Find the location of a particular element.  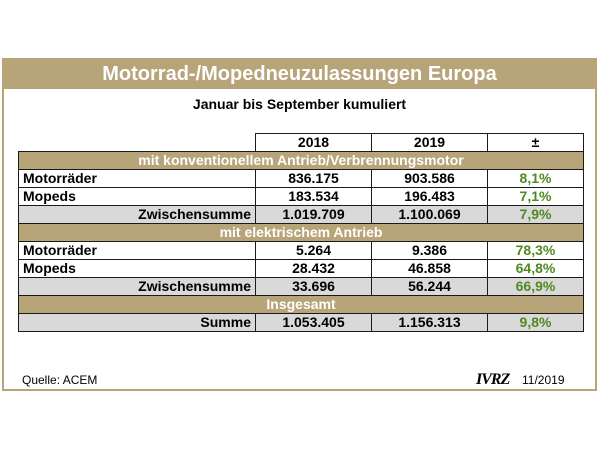

value-2018: 5.264 is located at coordinates (313, 250).